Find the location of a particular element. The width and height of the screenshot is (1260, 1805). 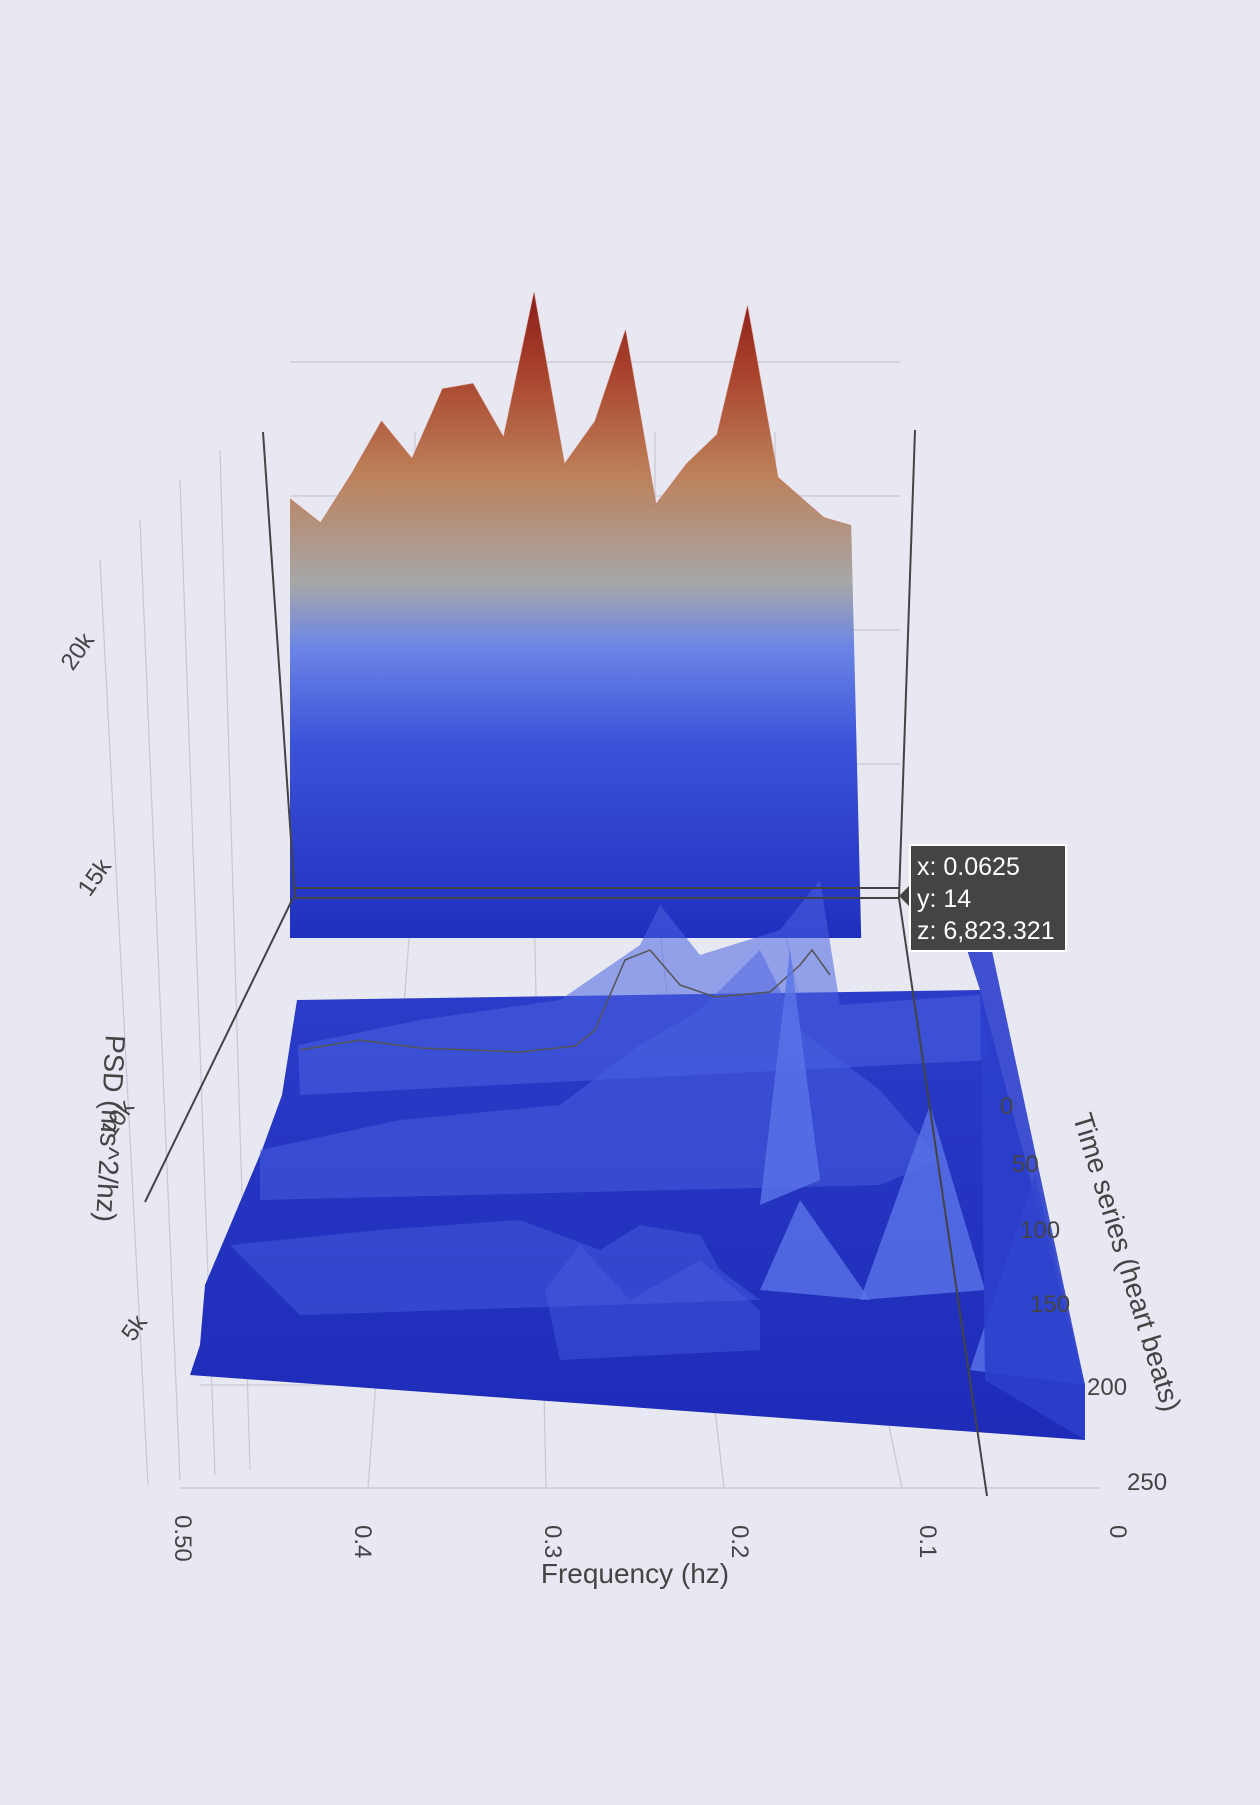

right-side-face is located at coordinates (1011, 1150).